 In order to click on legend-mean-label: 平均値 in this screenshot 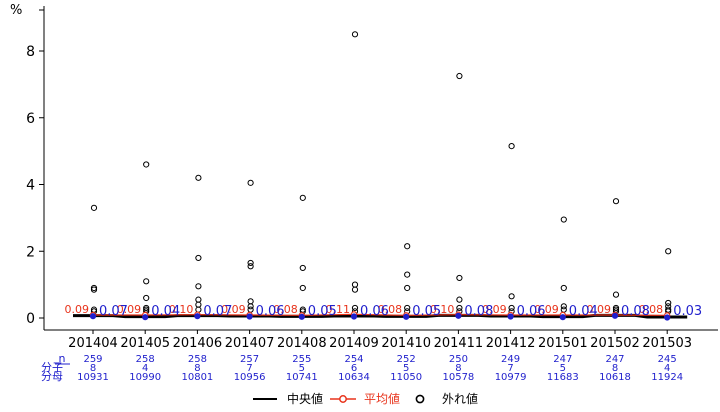, I will do `click(382, 398)`.